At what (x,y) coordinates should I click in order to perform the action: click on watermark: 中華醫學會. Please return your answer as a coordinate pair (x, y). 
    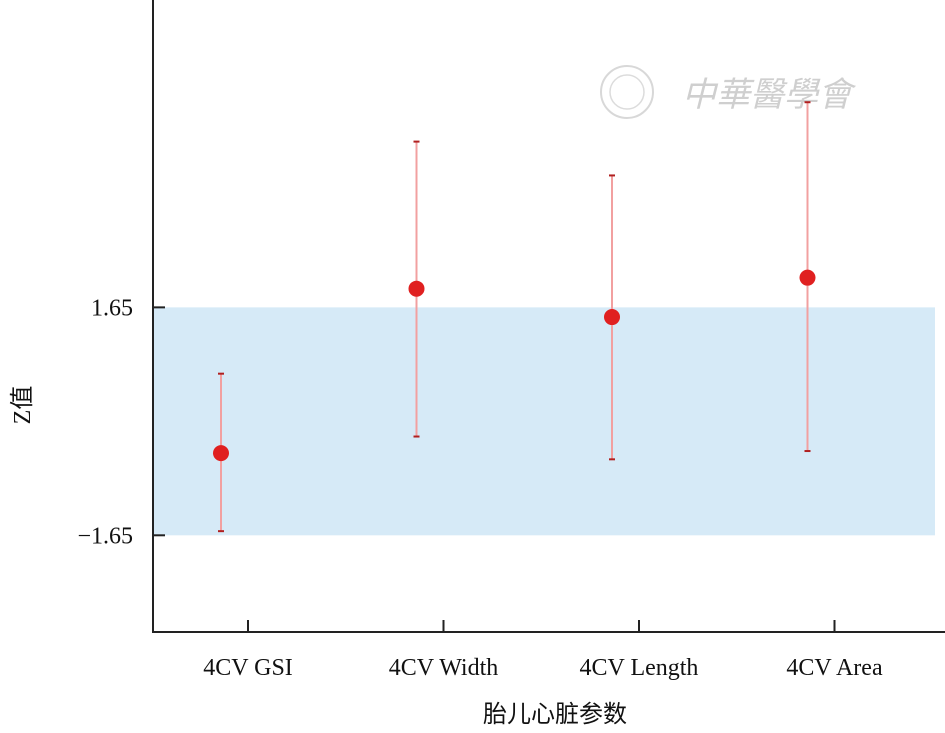
    Looking at the image, I should click on (728, 92).